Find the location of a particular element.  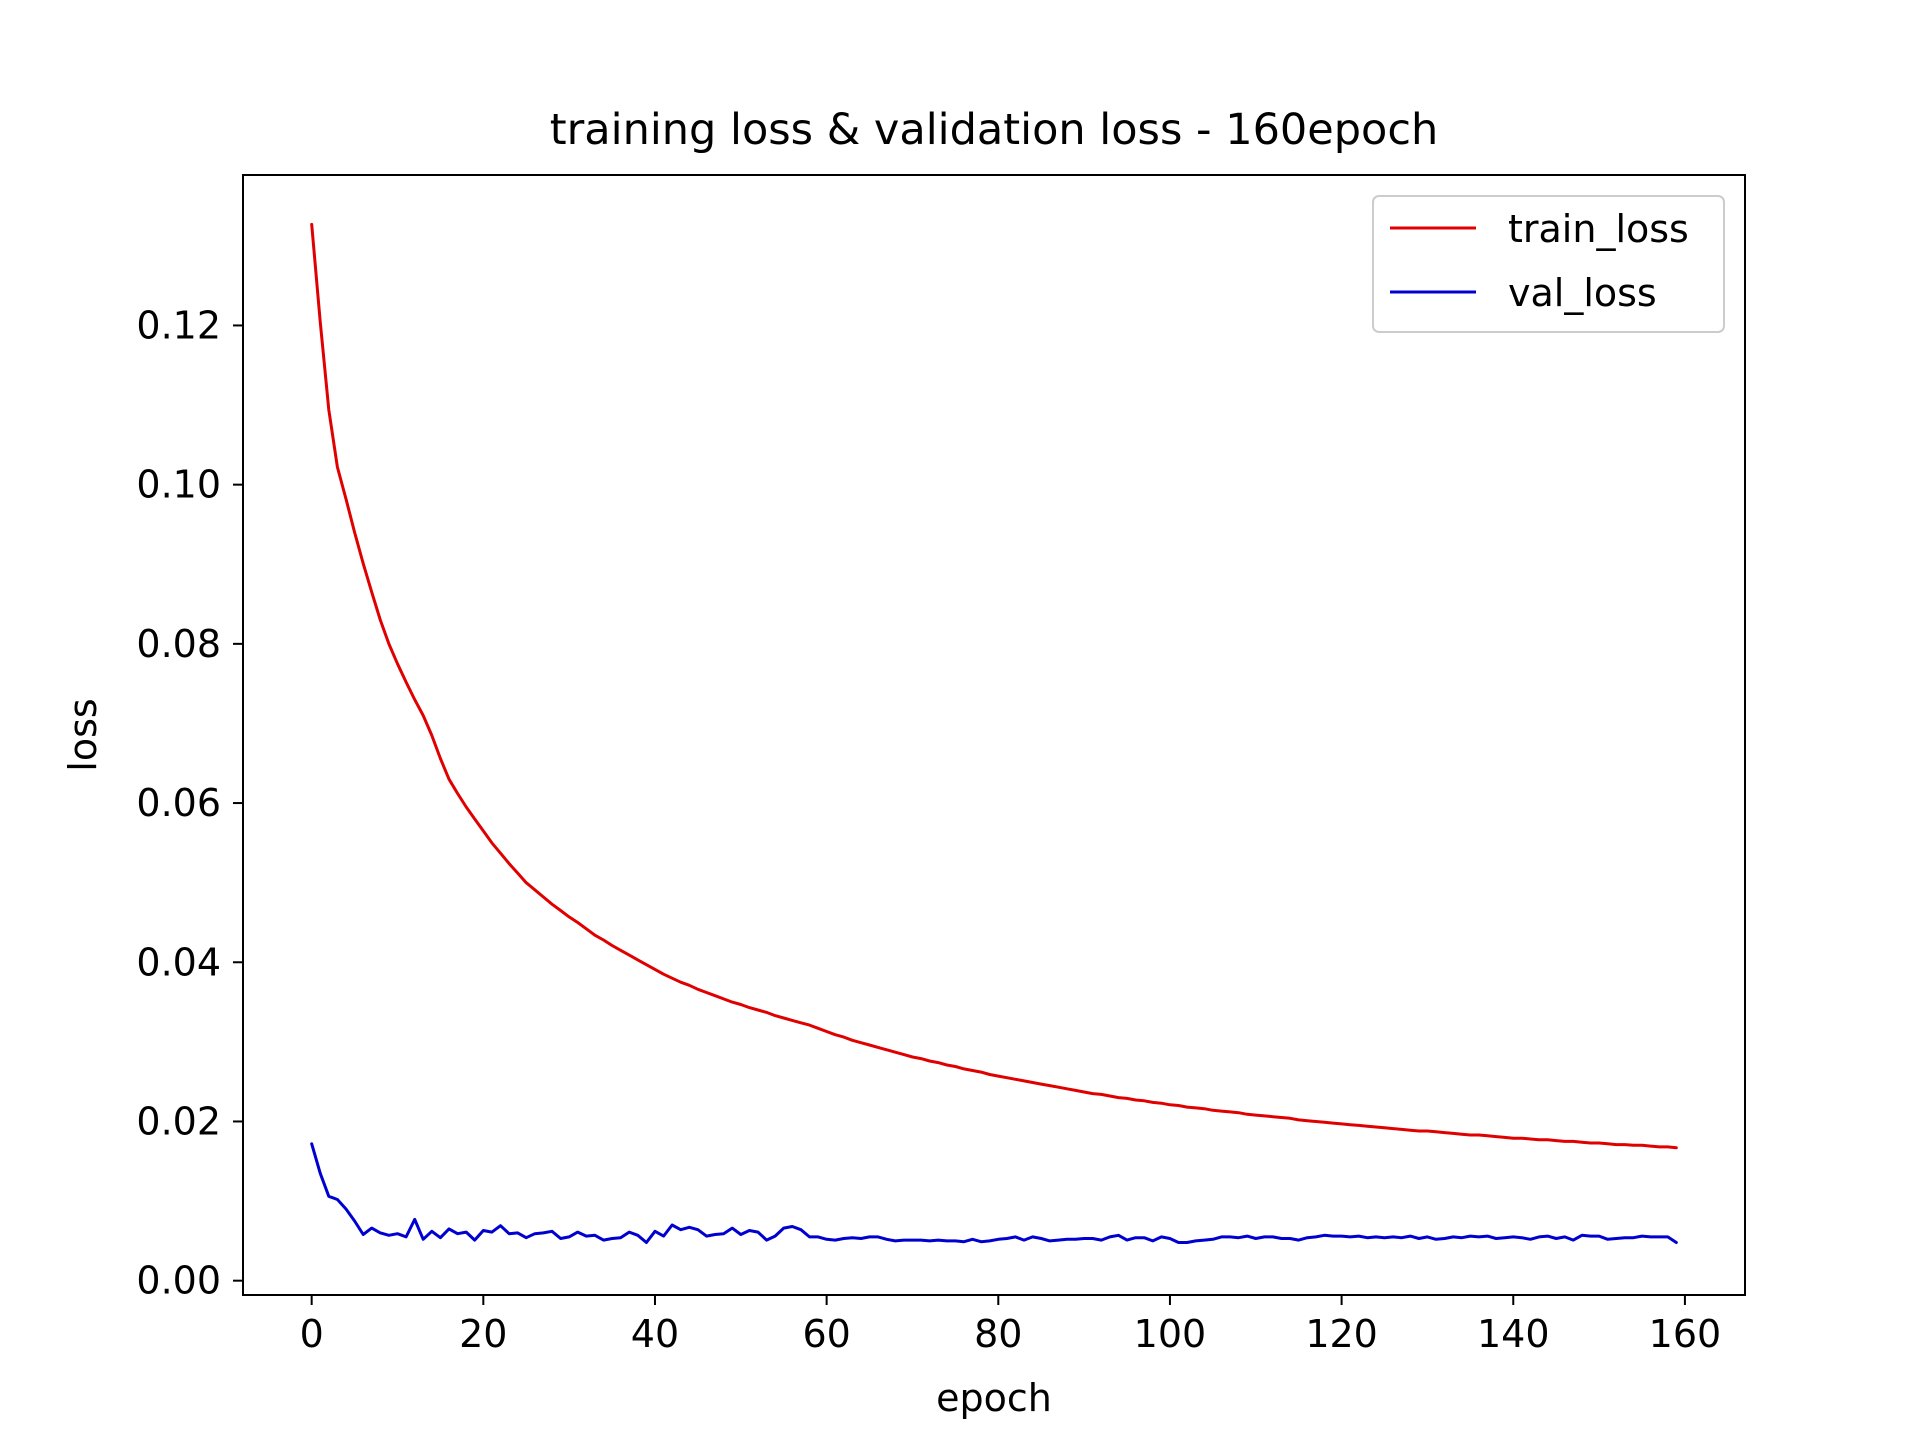

x-tick-label: 160 is located at coordinates (1685, 1334).